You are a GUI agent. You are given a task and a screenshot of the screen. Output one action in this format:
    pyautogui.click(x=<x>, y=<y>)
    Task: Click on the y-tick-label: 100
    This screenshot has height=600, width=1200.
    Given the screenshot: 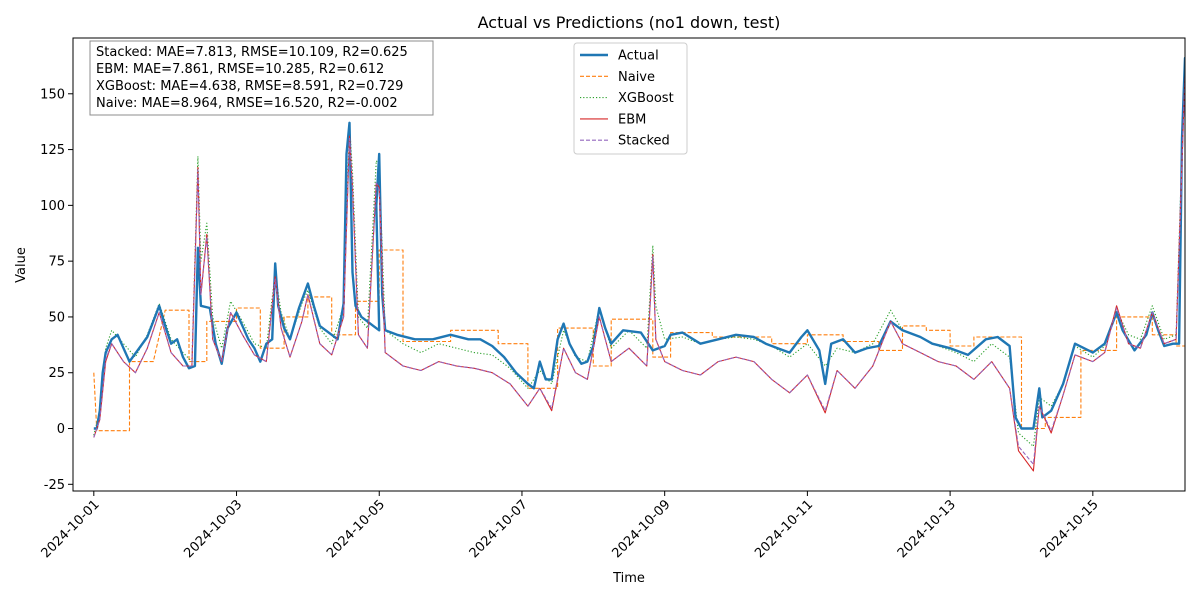 What is the action you would take?
    pyautogui.click(x=52, y=206)
    